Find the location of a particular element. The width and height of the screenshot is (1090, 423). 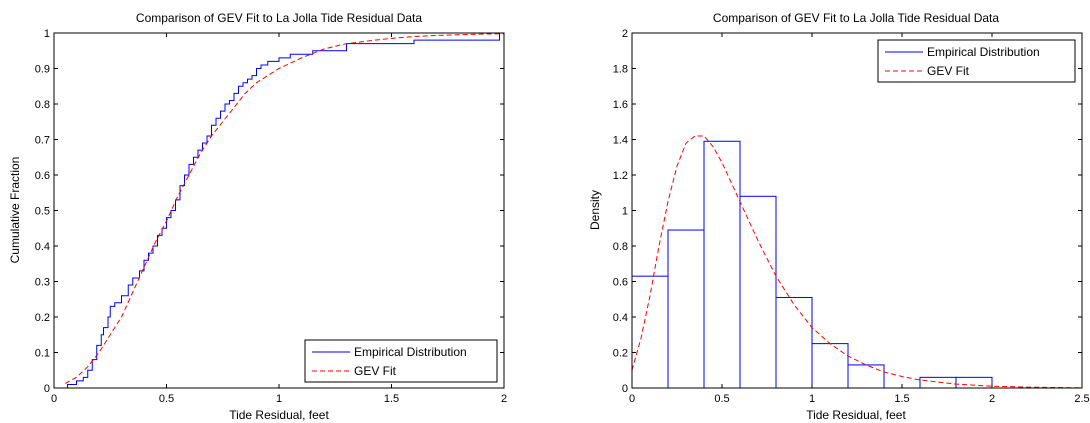

y-axis-label: Density is located at coordinates (595, 210).